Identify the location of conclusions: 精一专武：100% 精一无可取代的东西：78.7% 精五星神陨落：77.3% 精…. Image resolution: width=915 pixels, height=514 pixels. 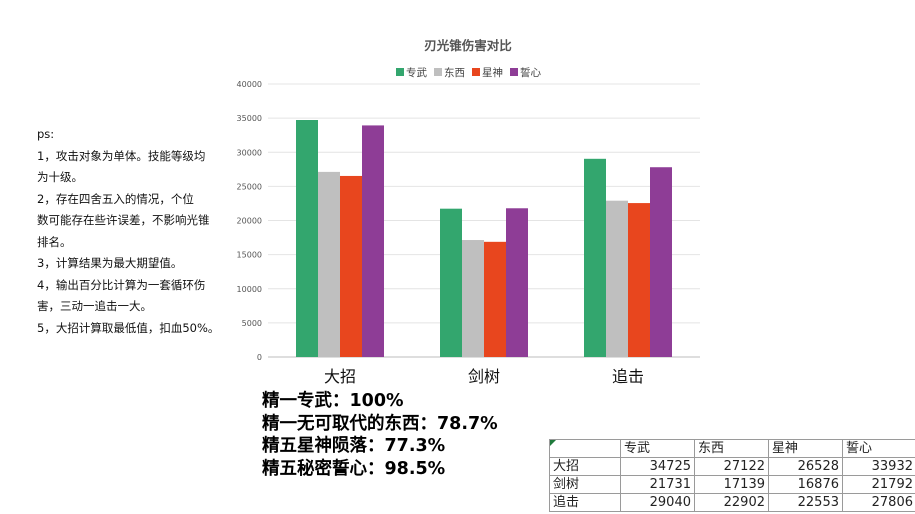
(380, 435).